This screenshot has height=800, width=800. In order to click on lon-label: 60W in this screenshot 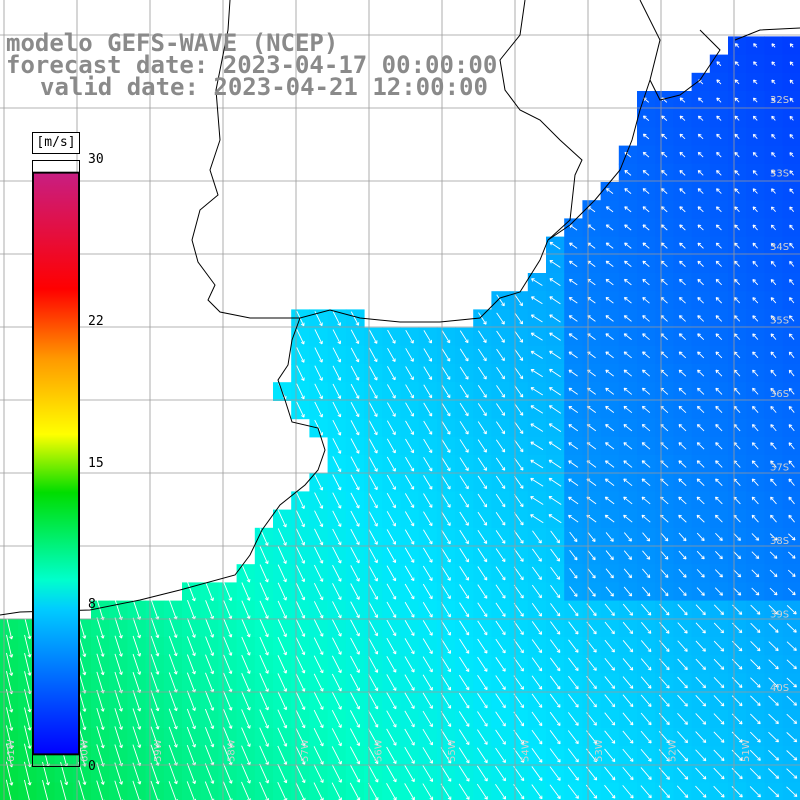, I will do `click(85, 750)`.